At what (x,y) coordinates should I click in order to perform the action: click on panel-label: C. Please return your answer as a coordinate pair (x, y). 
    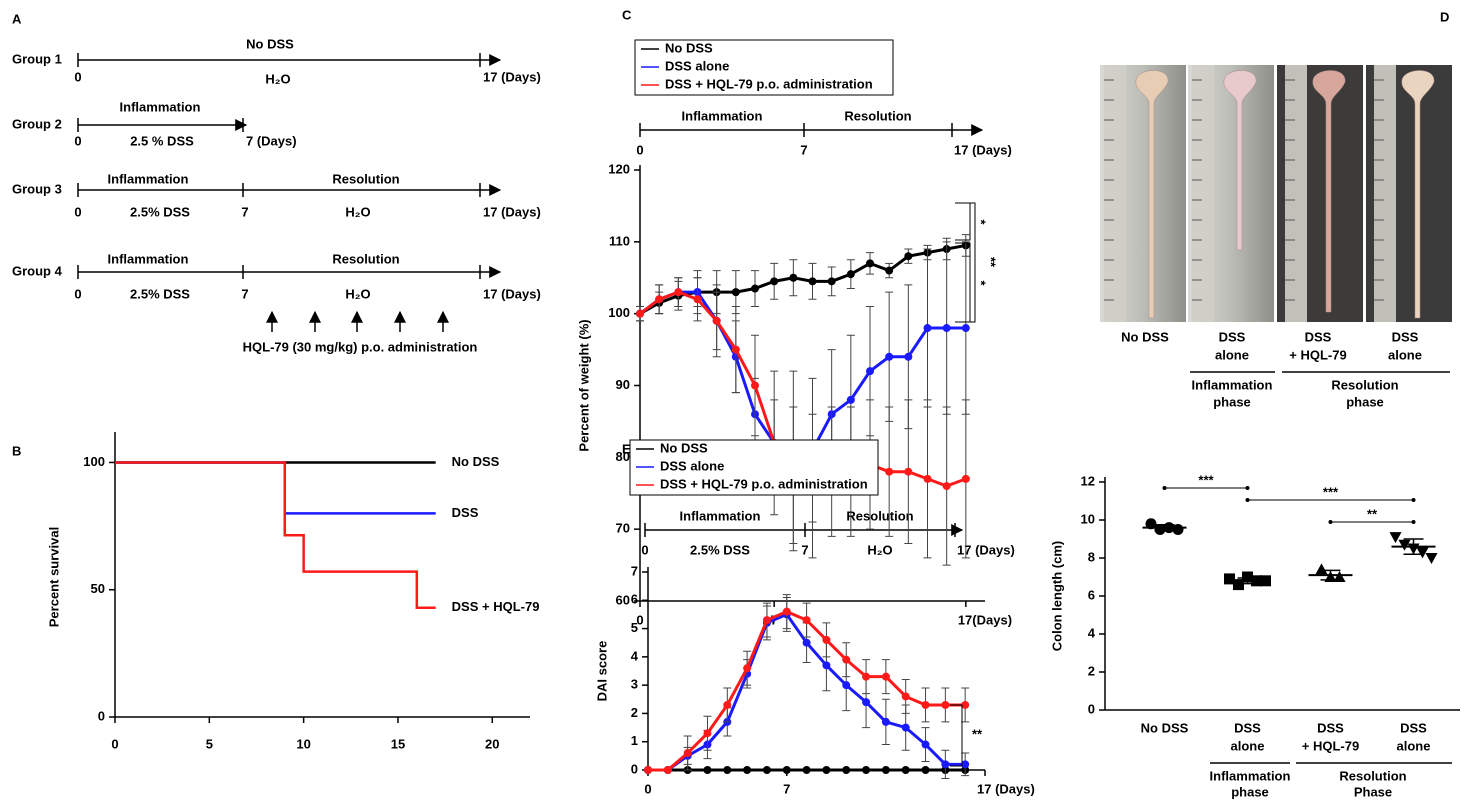
    Looking at the image, I should click on (627, 14).